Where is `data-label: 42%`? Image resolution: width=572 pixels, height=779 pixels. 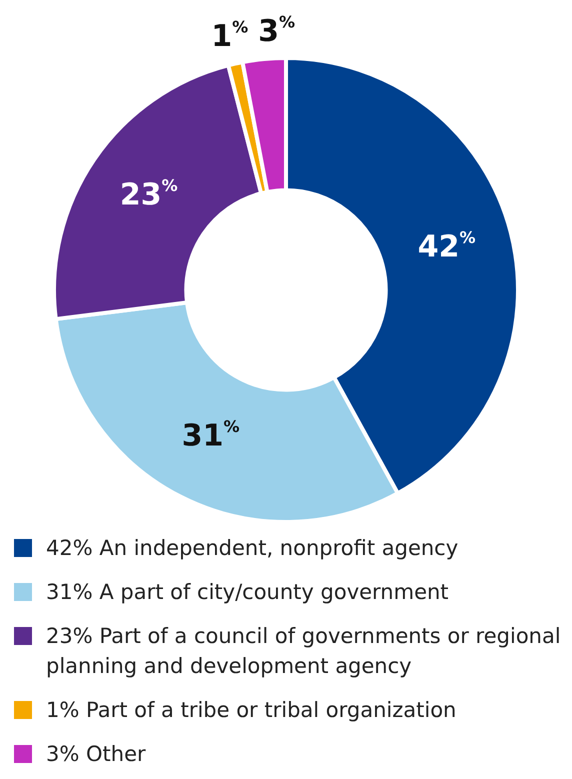
data-label: 42% is located at coordinates (447, 246).